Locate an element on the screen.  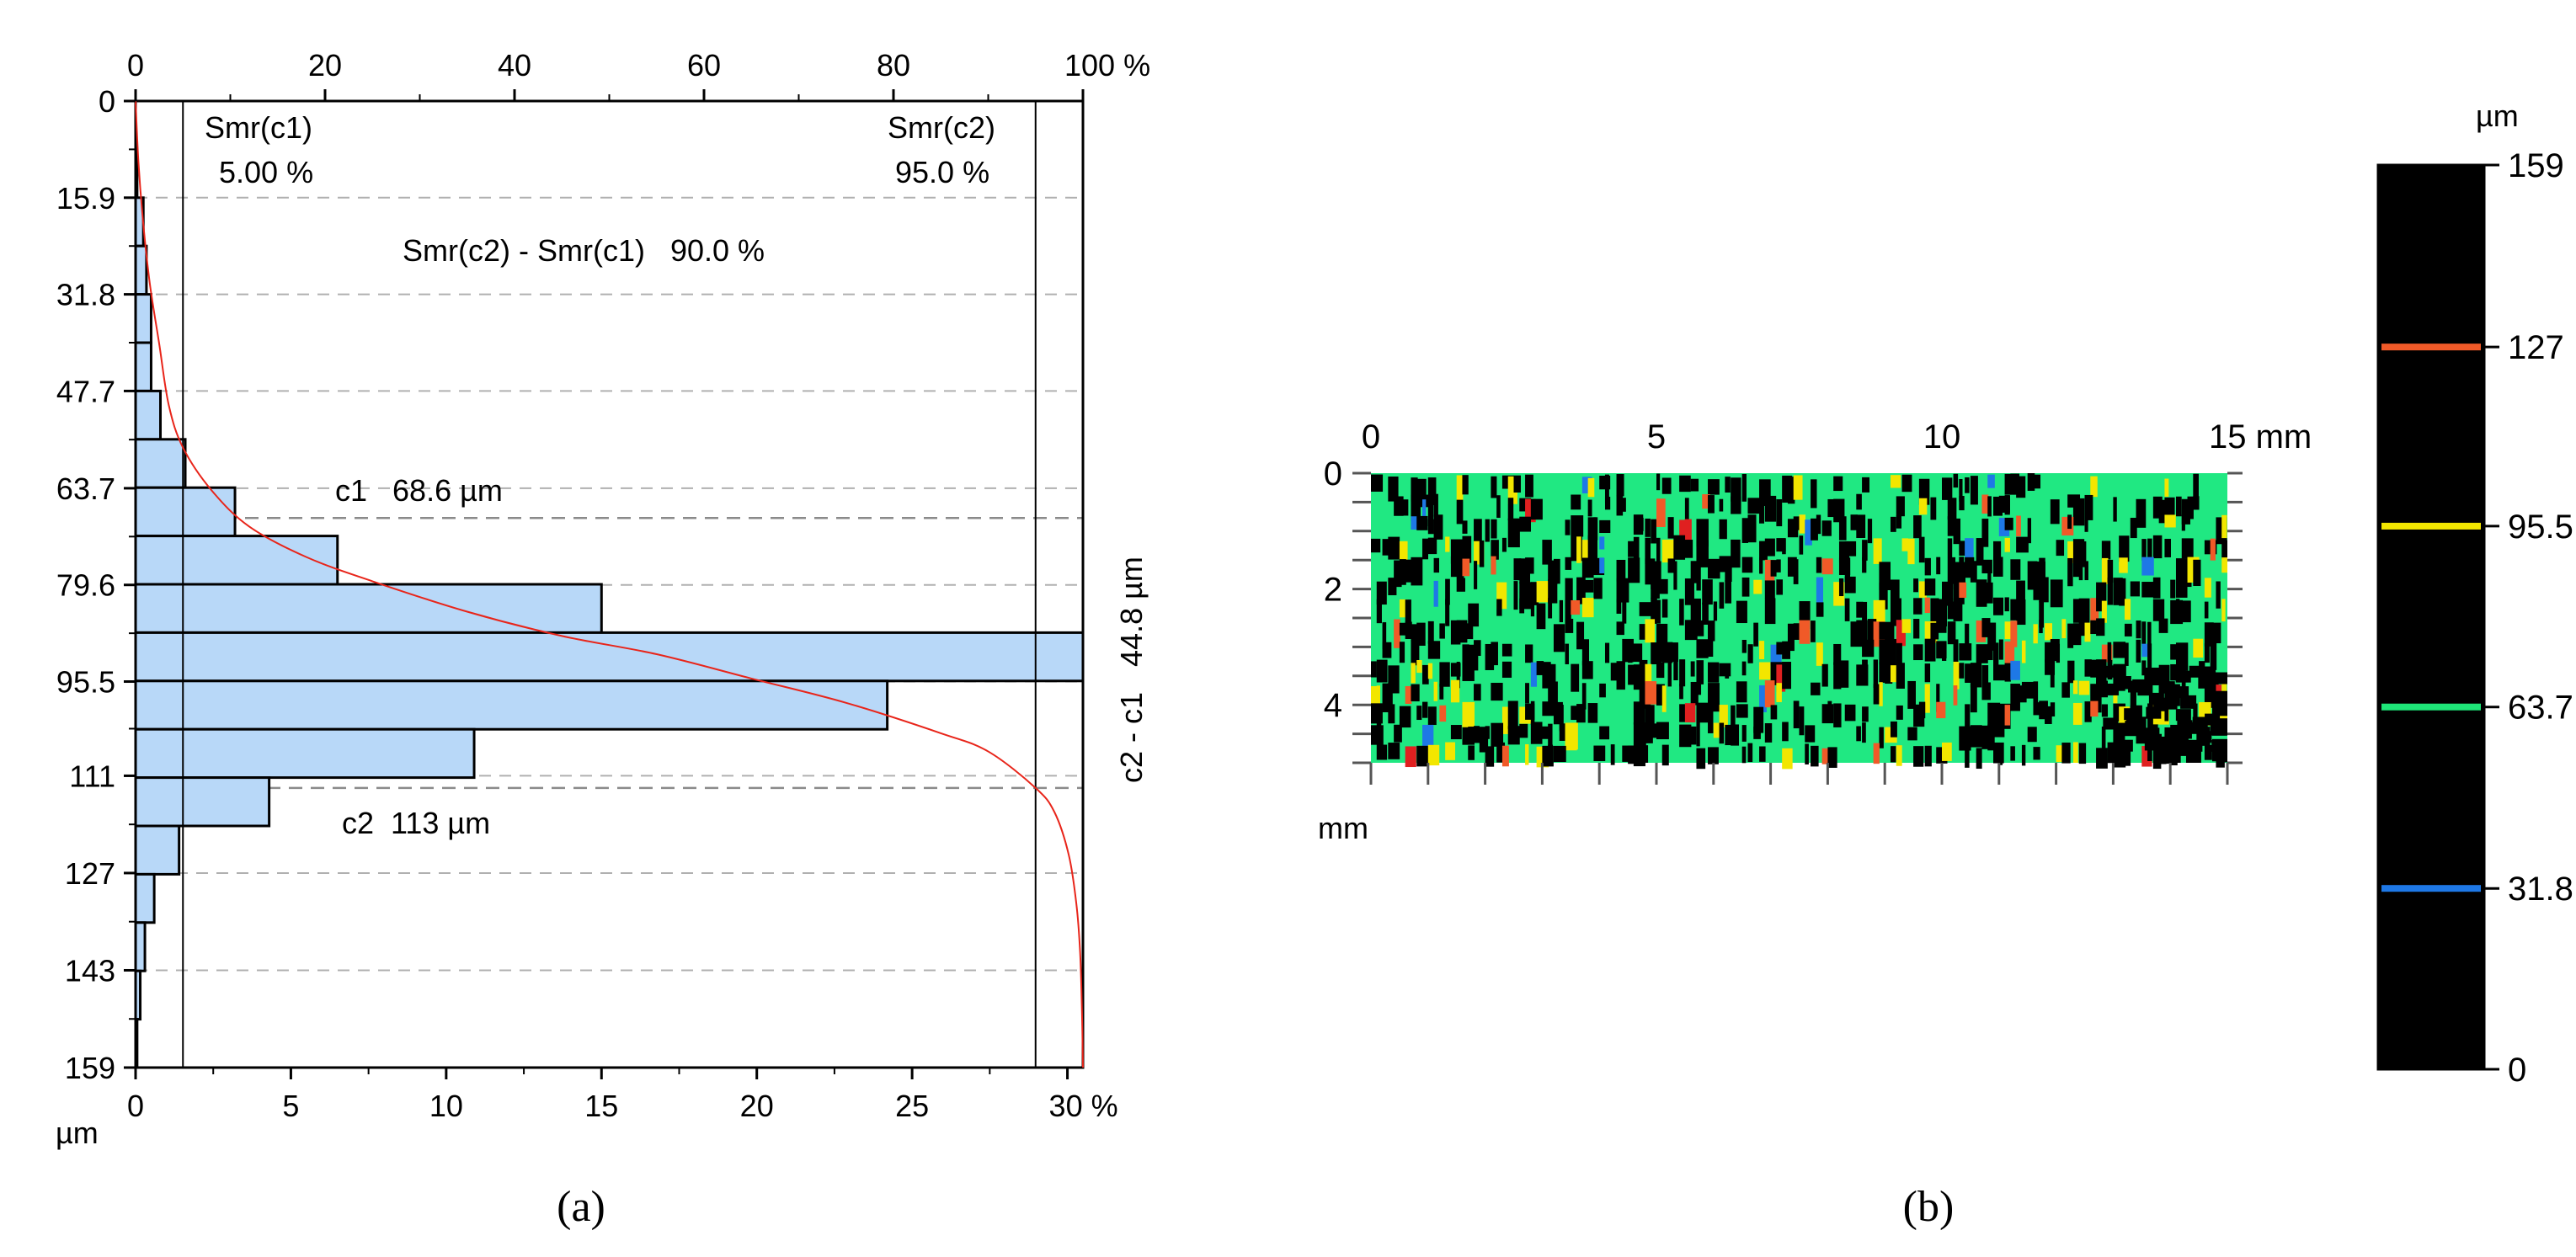
height-colorbar: 159 127 95.5 63.7 31.8 0 is located at coordinates (2474, 618).